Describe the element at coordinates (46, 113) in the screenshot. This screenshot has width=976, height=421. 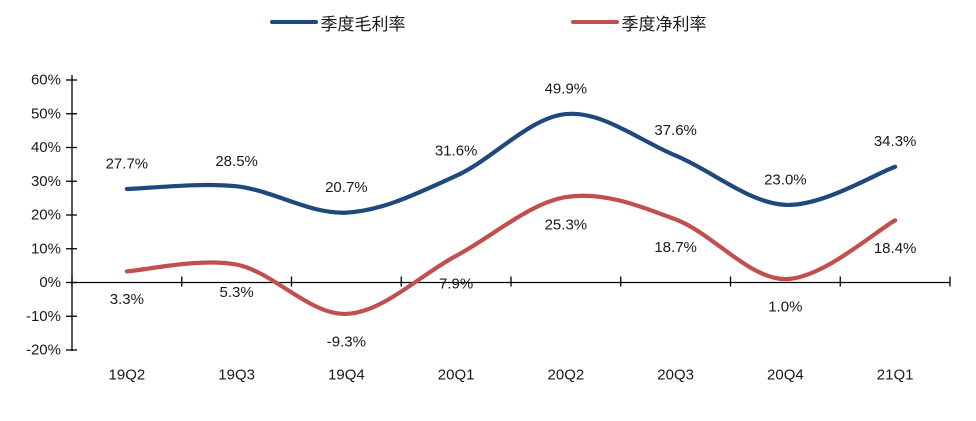
I see `y-axis-tick-label: 50%` at that location.